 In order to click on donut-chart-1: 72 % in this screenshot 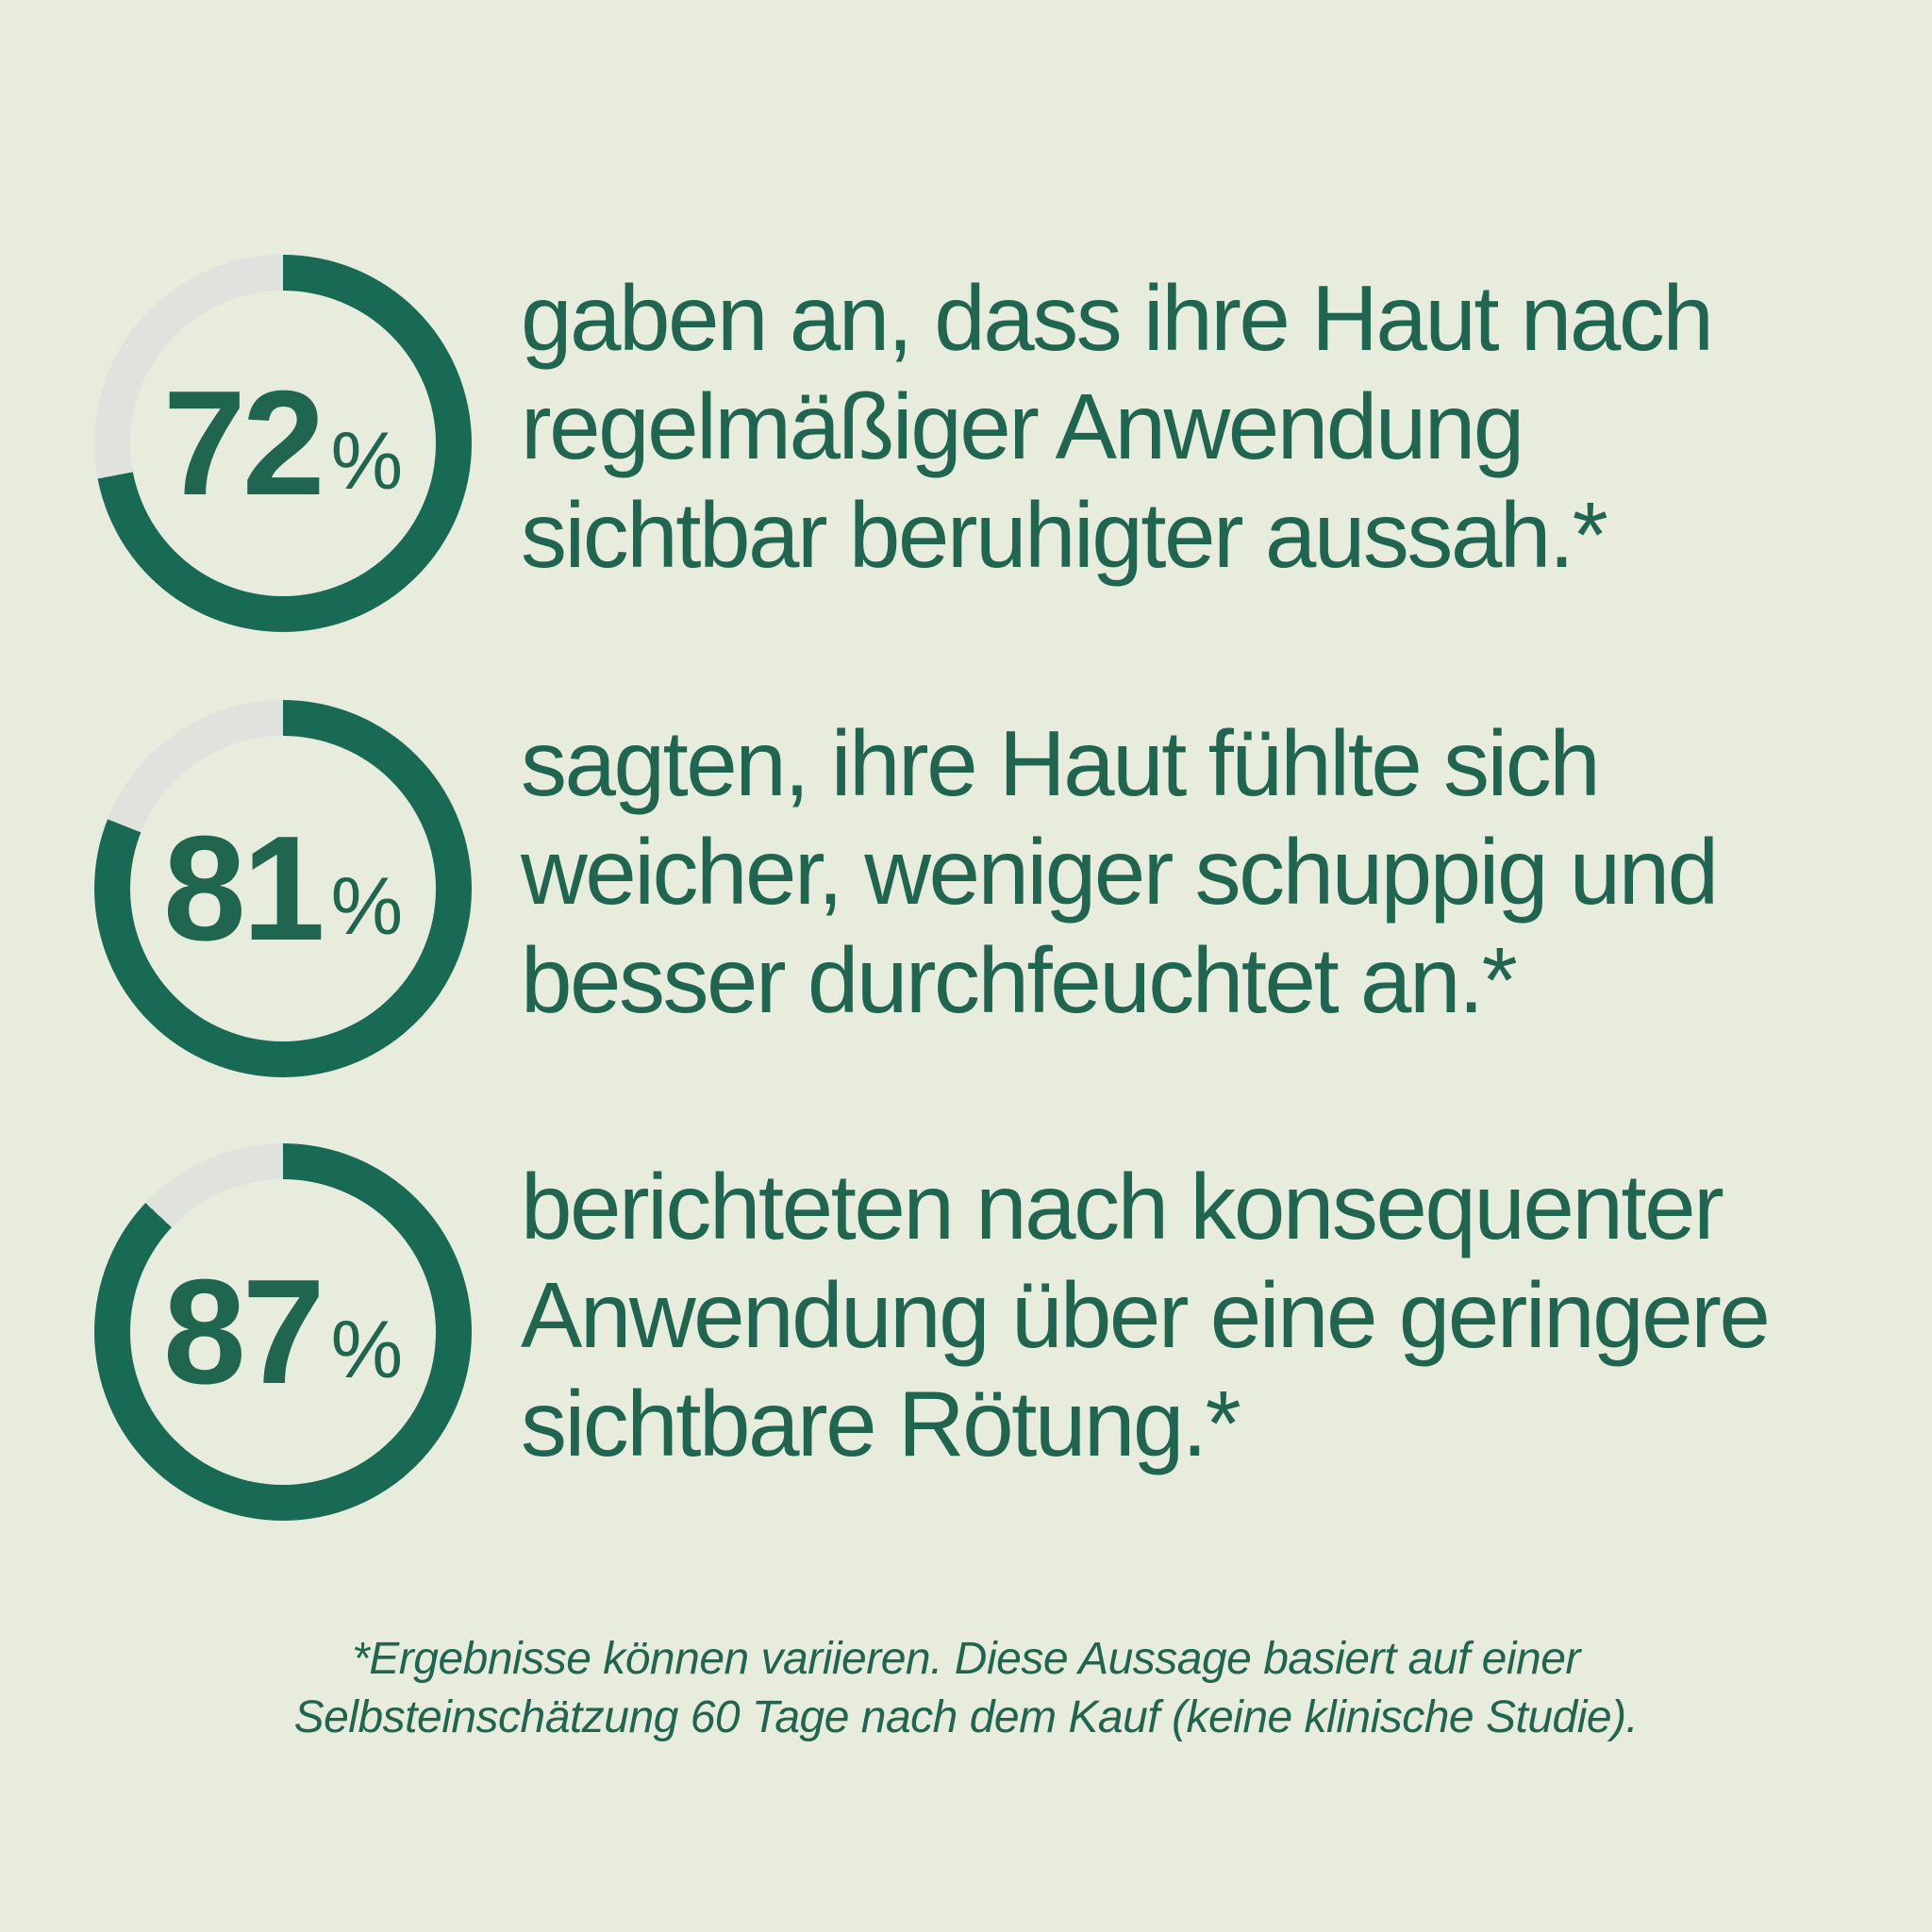, I will do `click(283, 443)`.